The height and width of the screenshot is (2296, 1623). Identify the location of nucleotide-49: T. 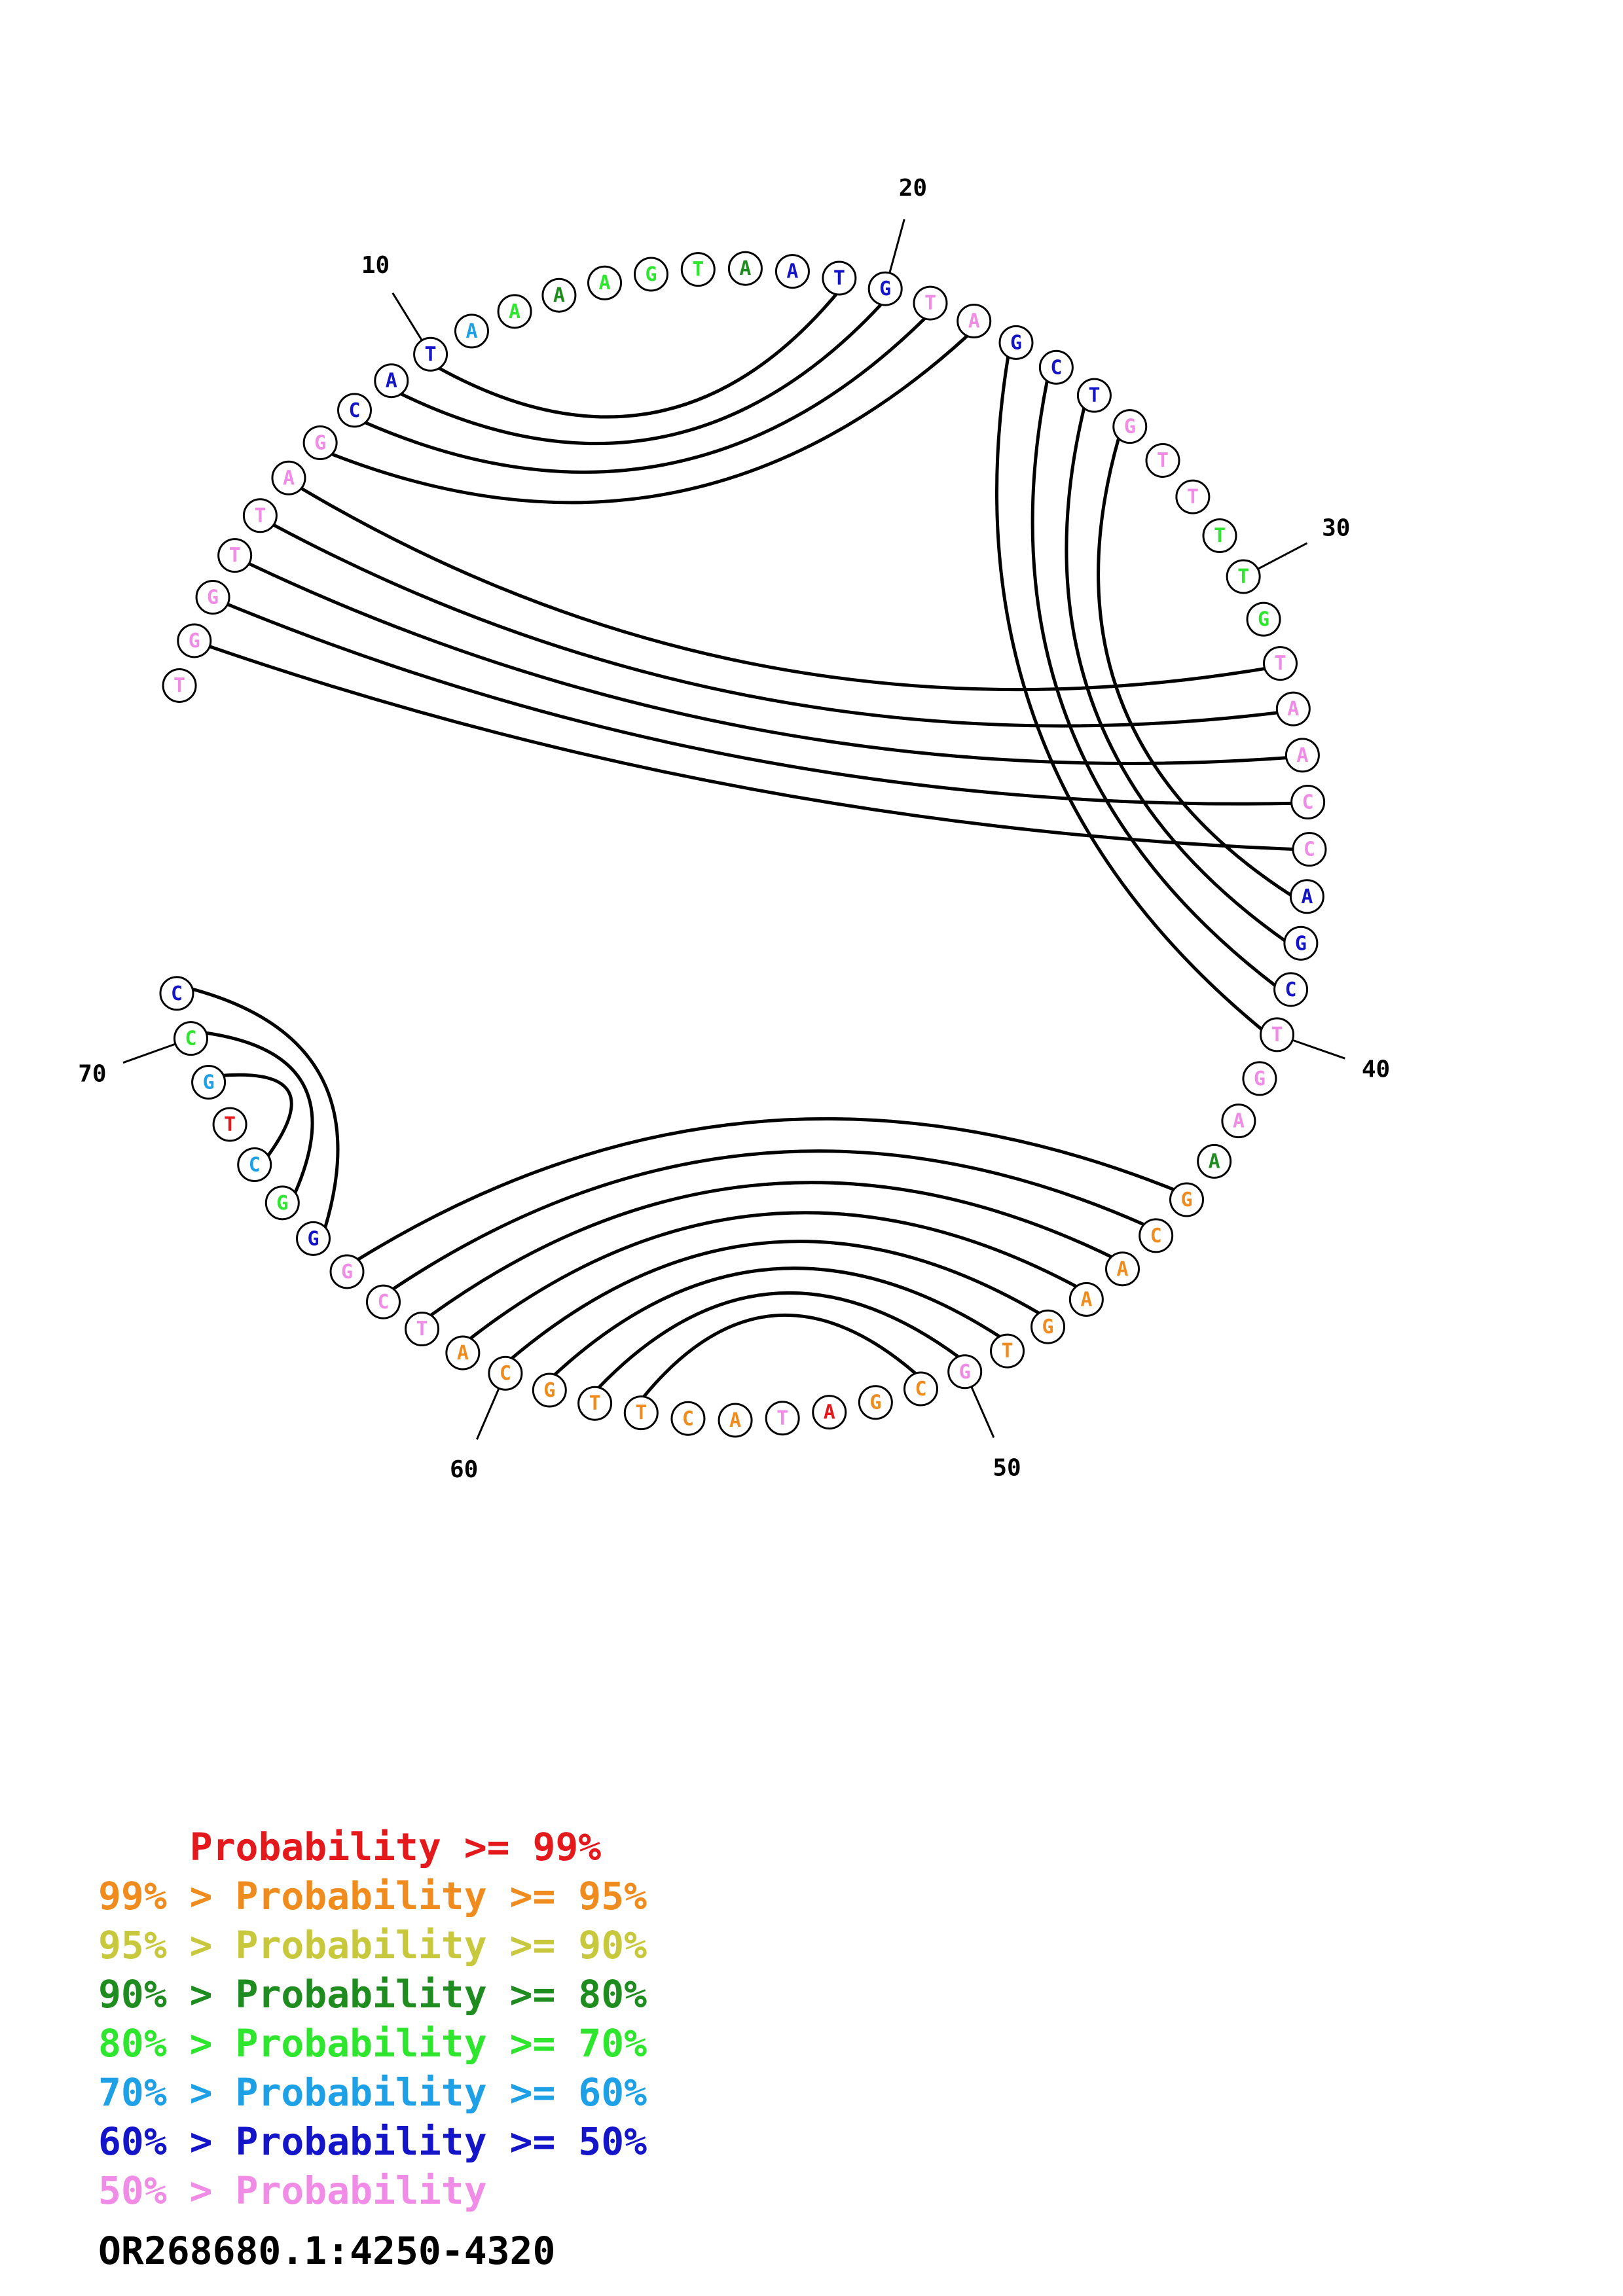
(1007, 1351).